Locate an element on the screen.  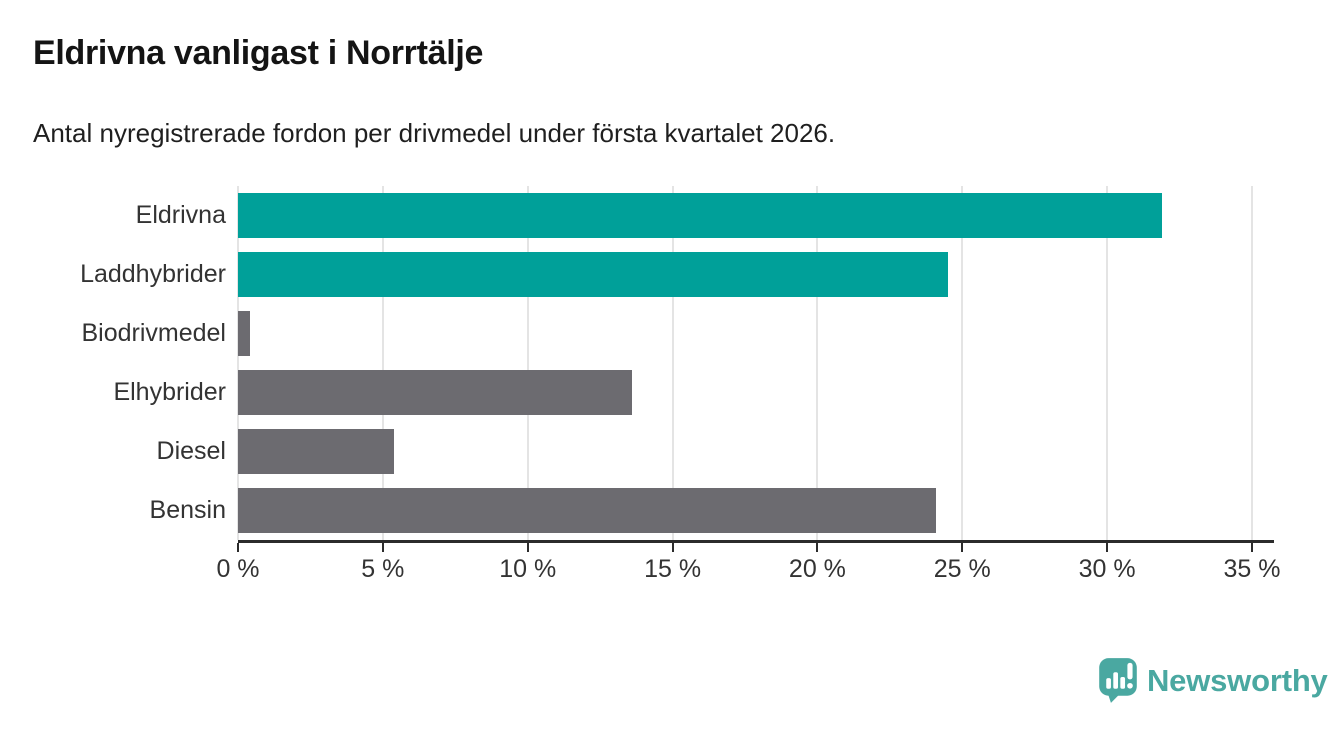
x-tick-label: 15 % is located at coordinates (673, 569).